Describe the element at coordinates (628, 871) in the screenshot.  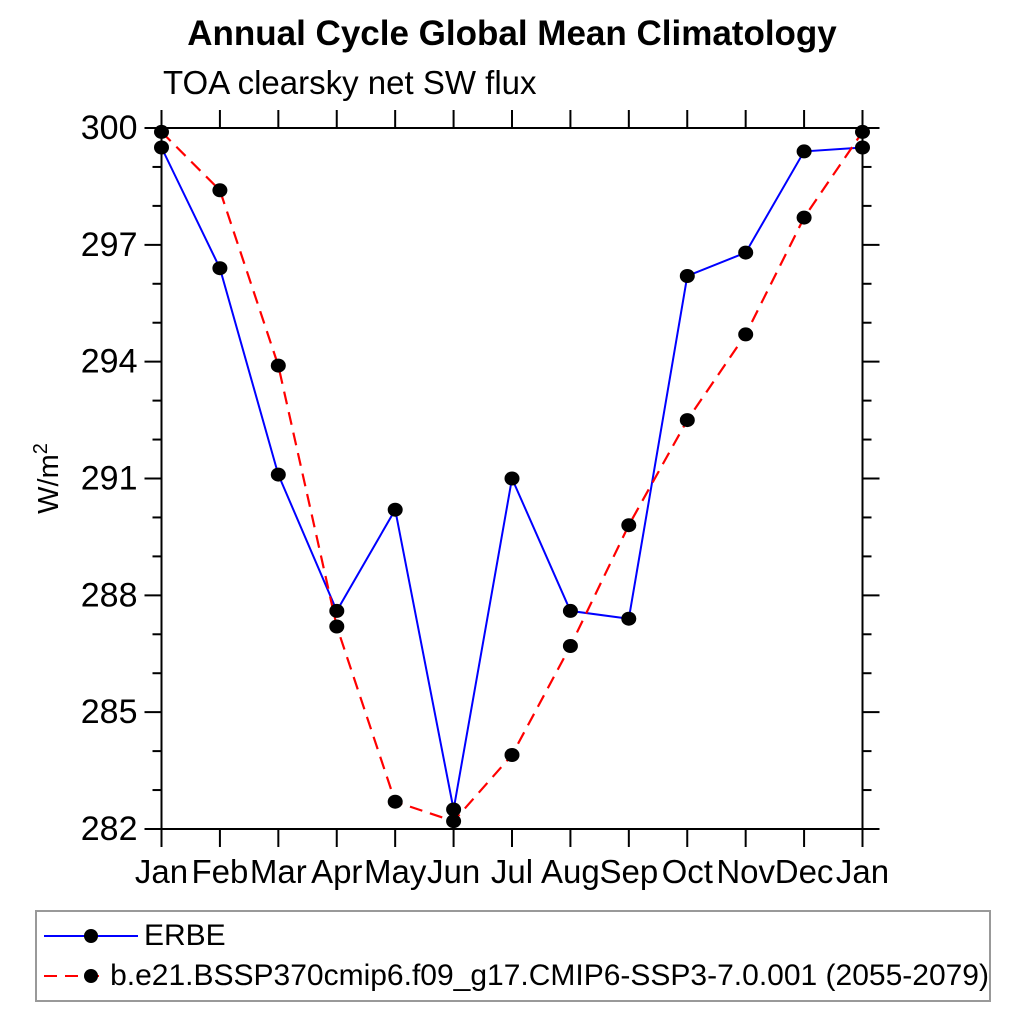
I see `x-tick-label: Sep` at that location.